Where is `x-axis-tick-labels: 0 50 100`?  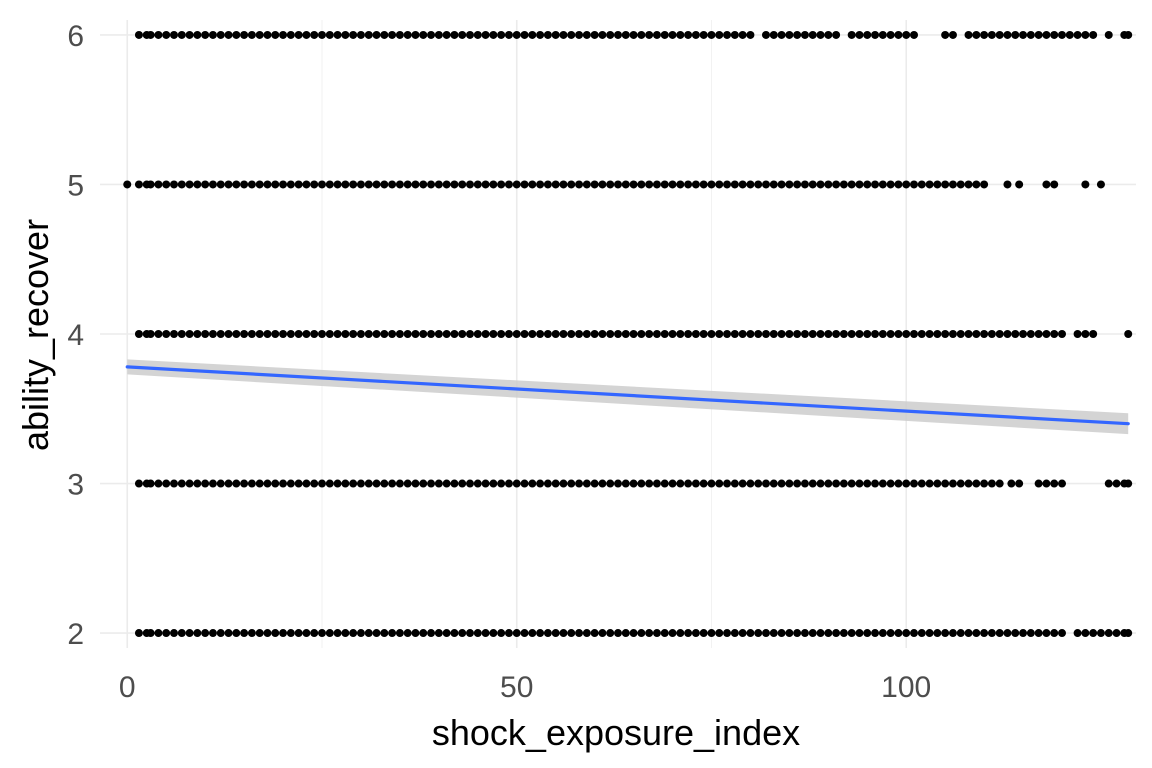 x-axis-tick-labels: 0 50 100 is located at coordinates (525, 687).